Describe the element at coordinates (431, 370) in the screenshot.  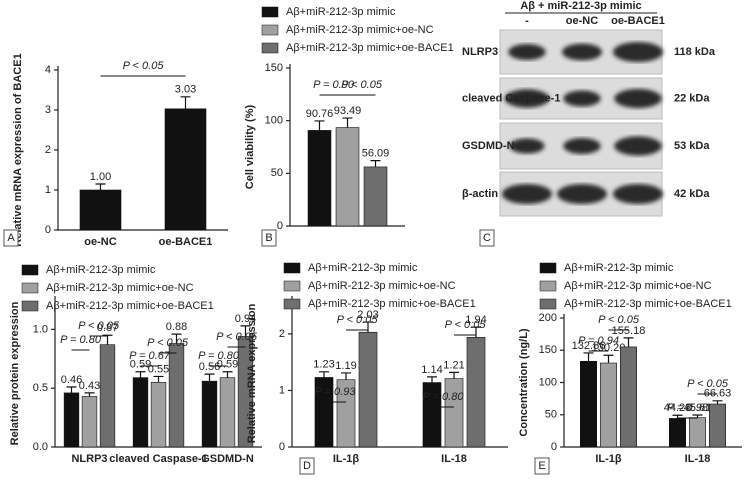
I see `value-label: 1.14` at that location.